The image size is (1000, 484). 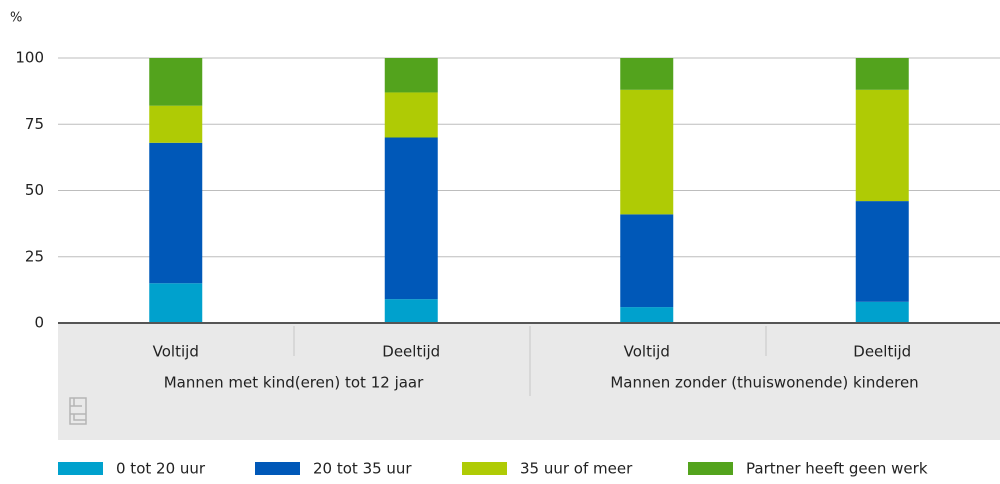 What do you see at coordinates (34, 256) in the screenshot?
I see `y-tick-label: 25` at bounding box center [34, 256].